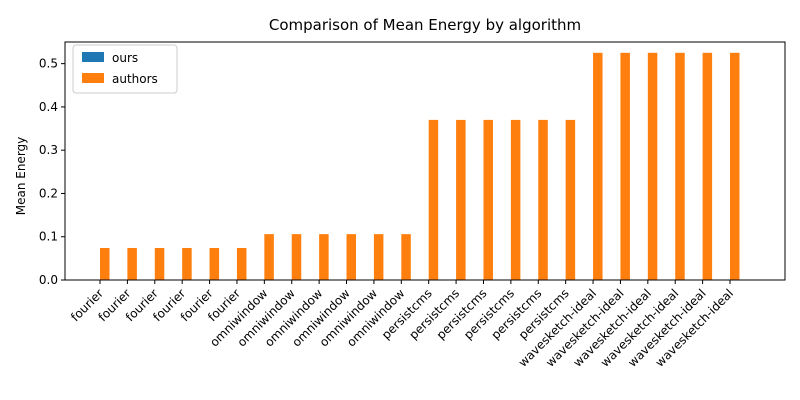 The image size is (800, 400). I want to click on legend: ours authors, so click(125, 69).